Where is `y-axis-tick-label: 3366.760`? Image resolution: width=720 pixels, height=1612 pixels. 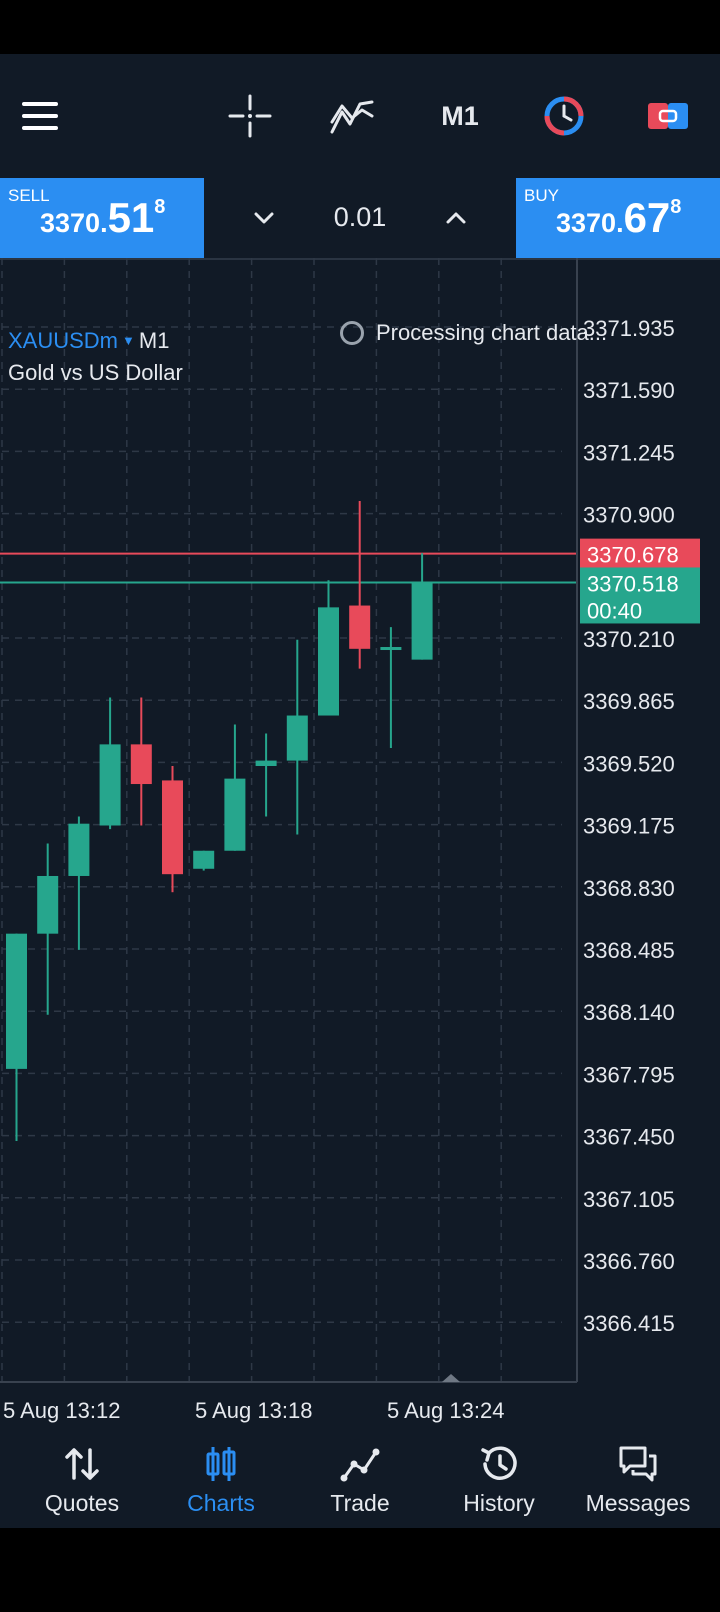 y-axis-tick-label: 3366.760 is located at coordinates (629, 1261).